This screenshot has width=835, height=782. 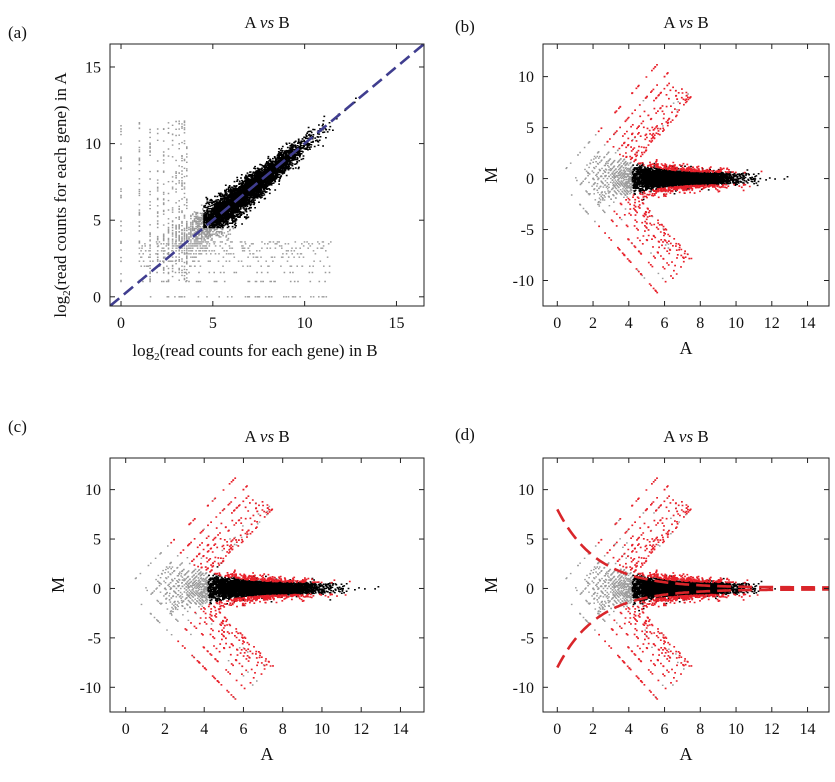 I want to click on threshold-curve-lower, so click(x=692, y=628).